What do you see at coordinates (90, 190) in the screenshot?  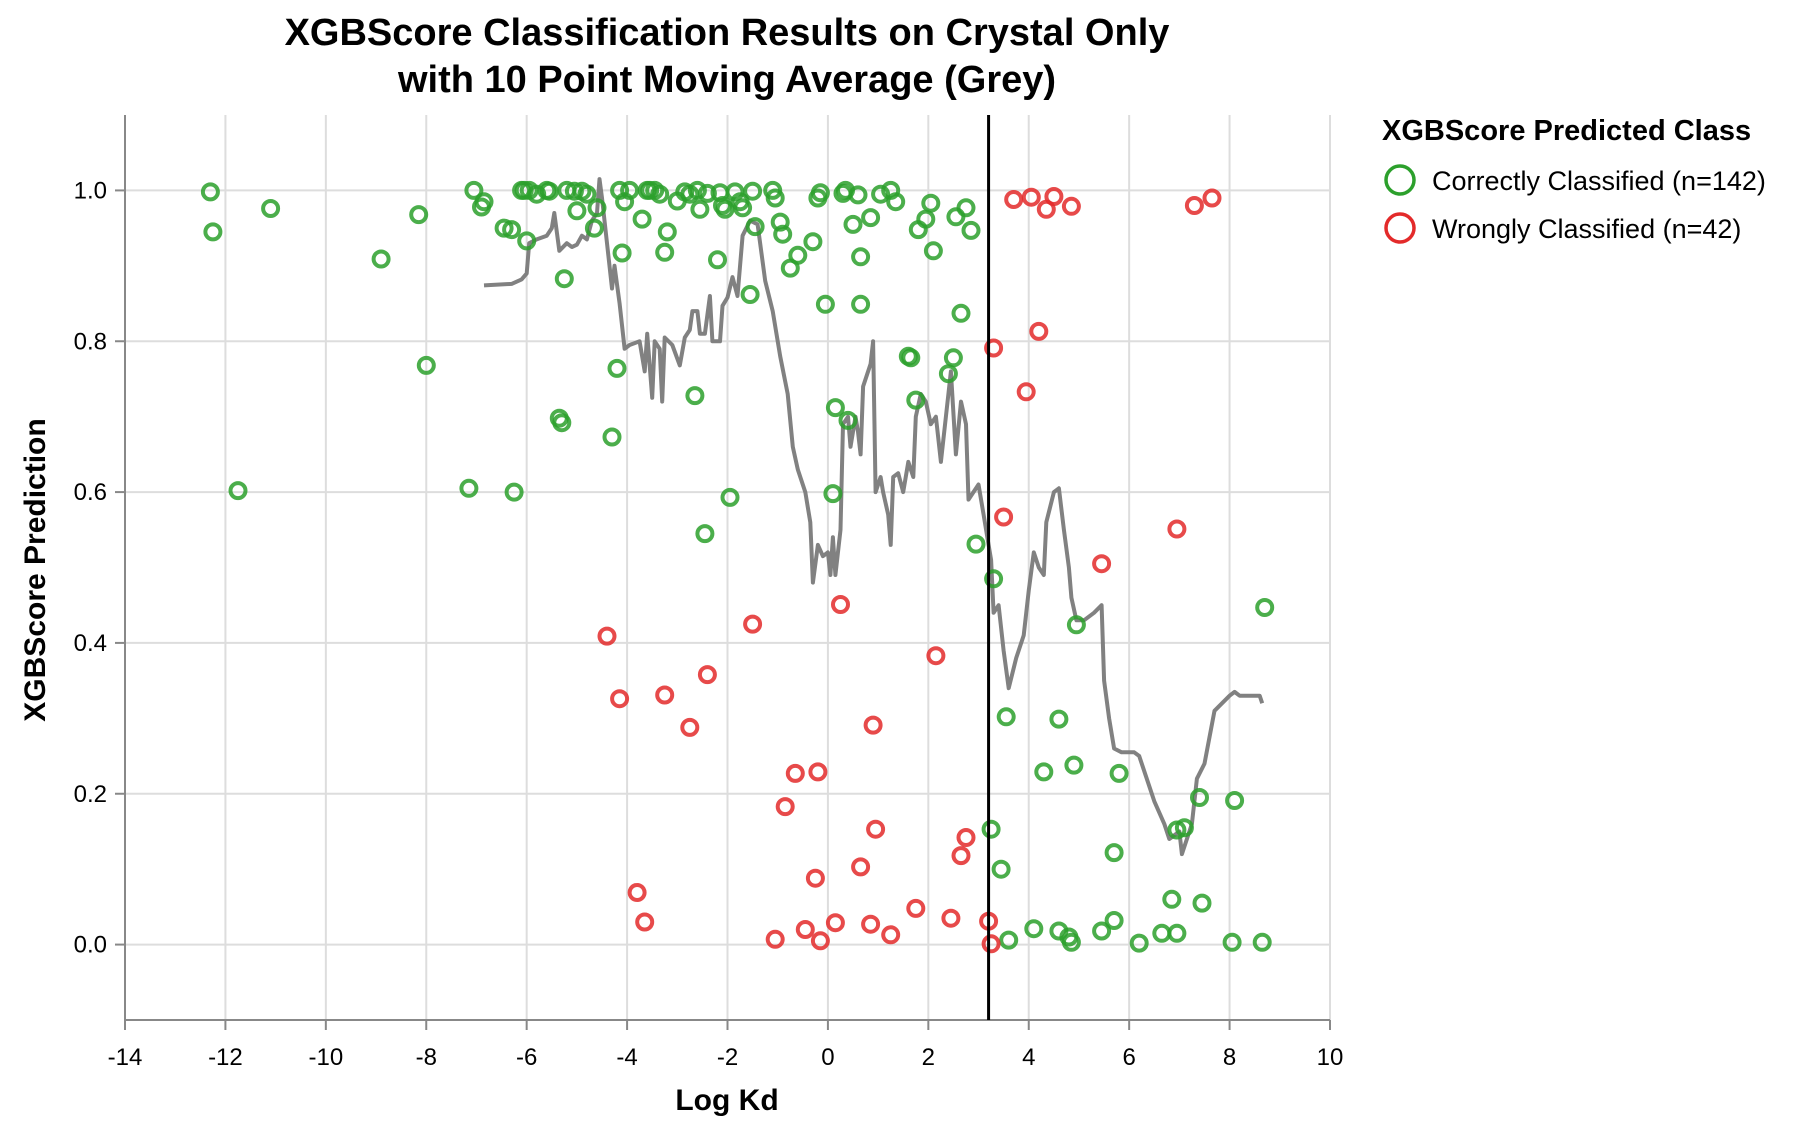 I see `y-tick-label: 1.0` at bounding box center [90, 190].